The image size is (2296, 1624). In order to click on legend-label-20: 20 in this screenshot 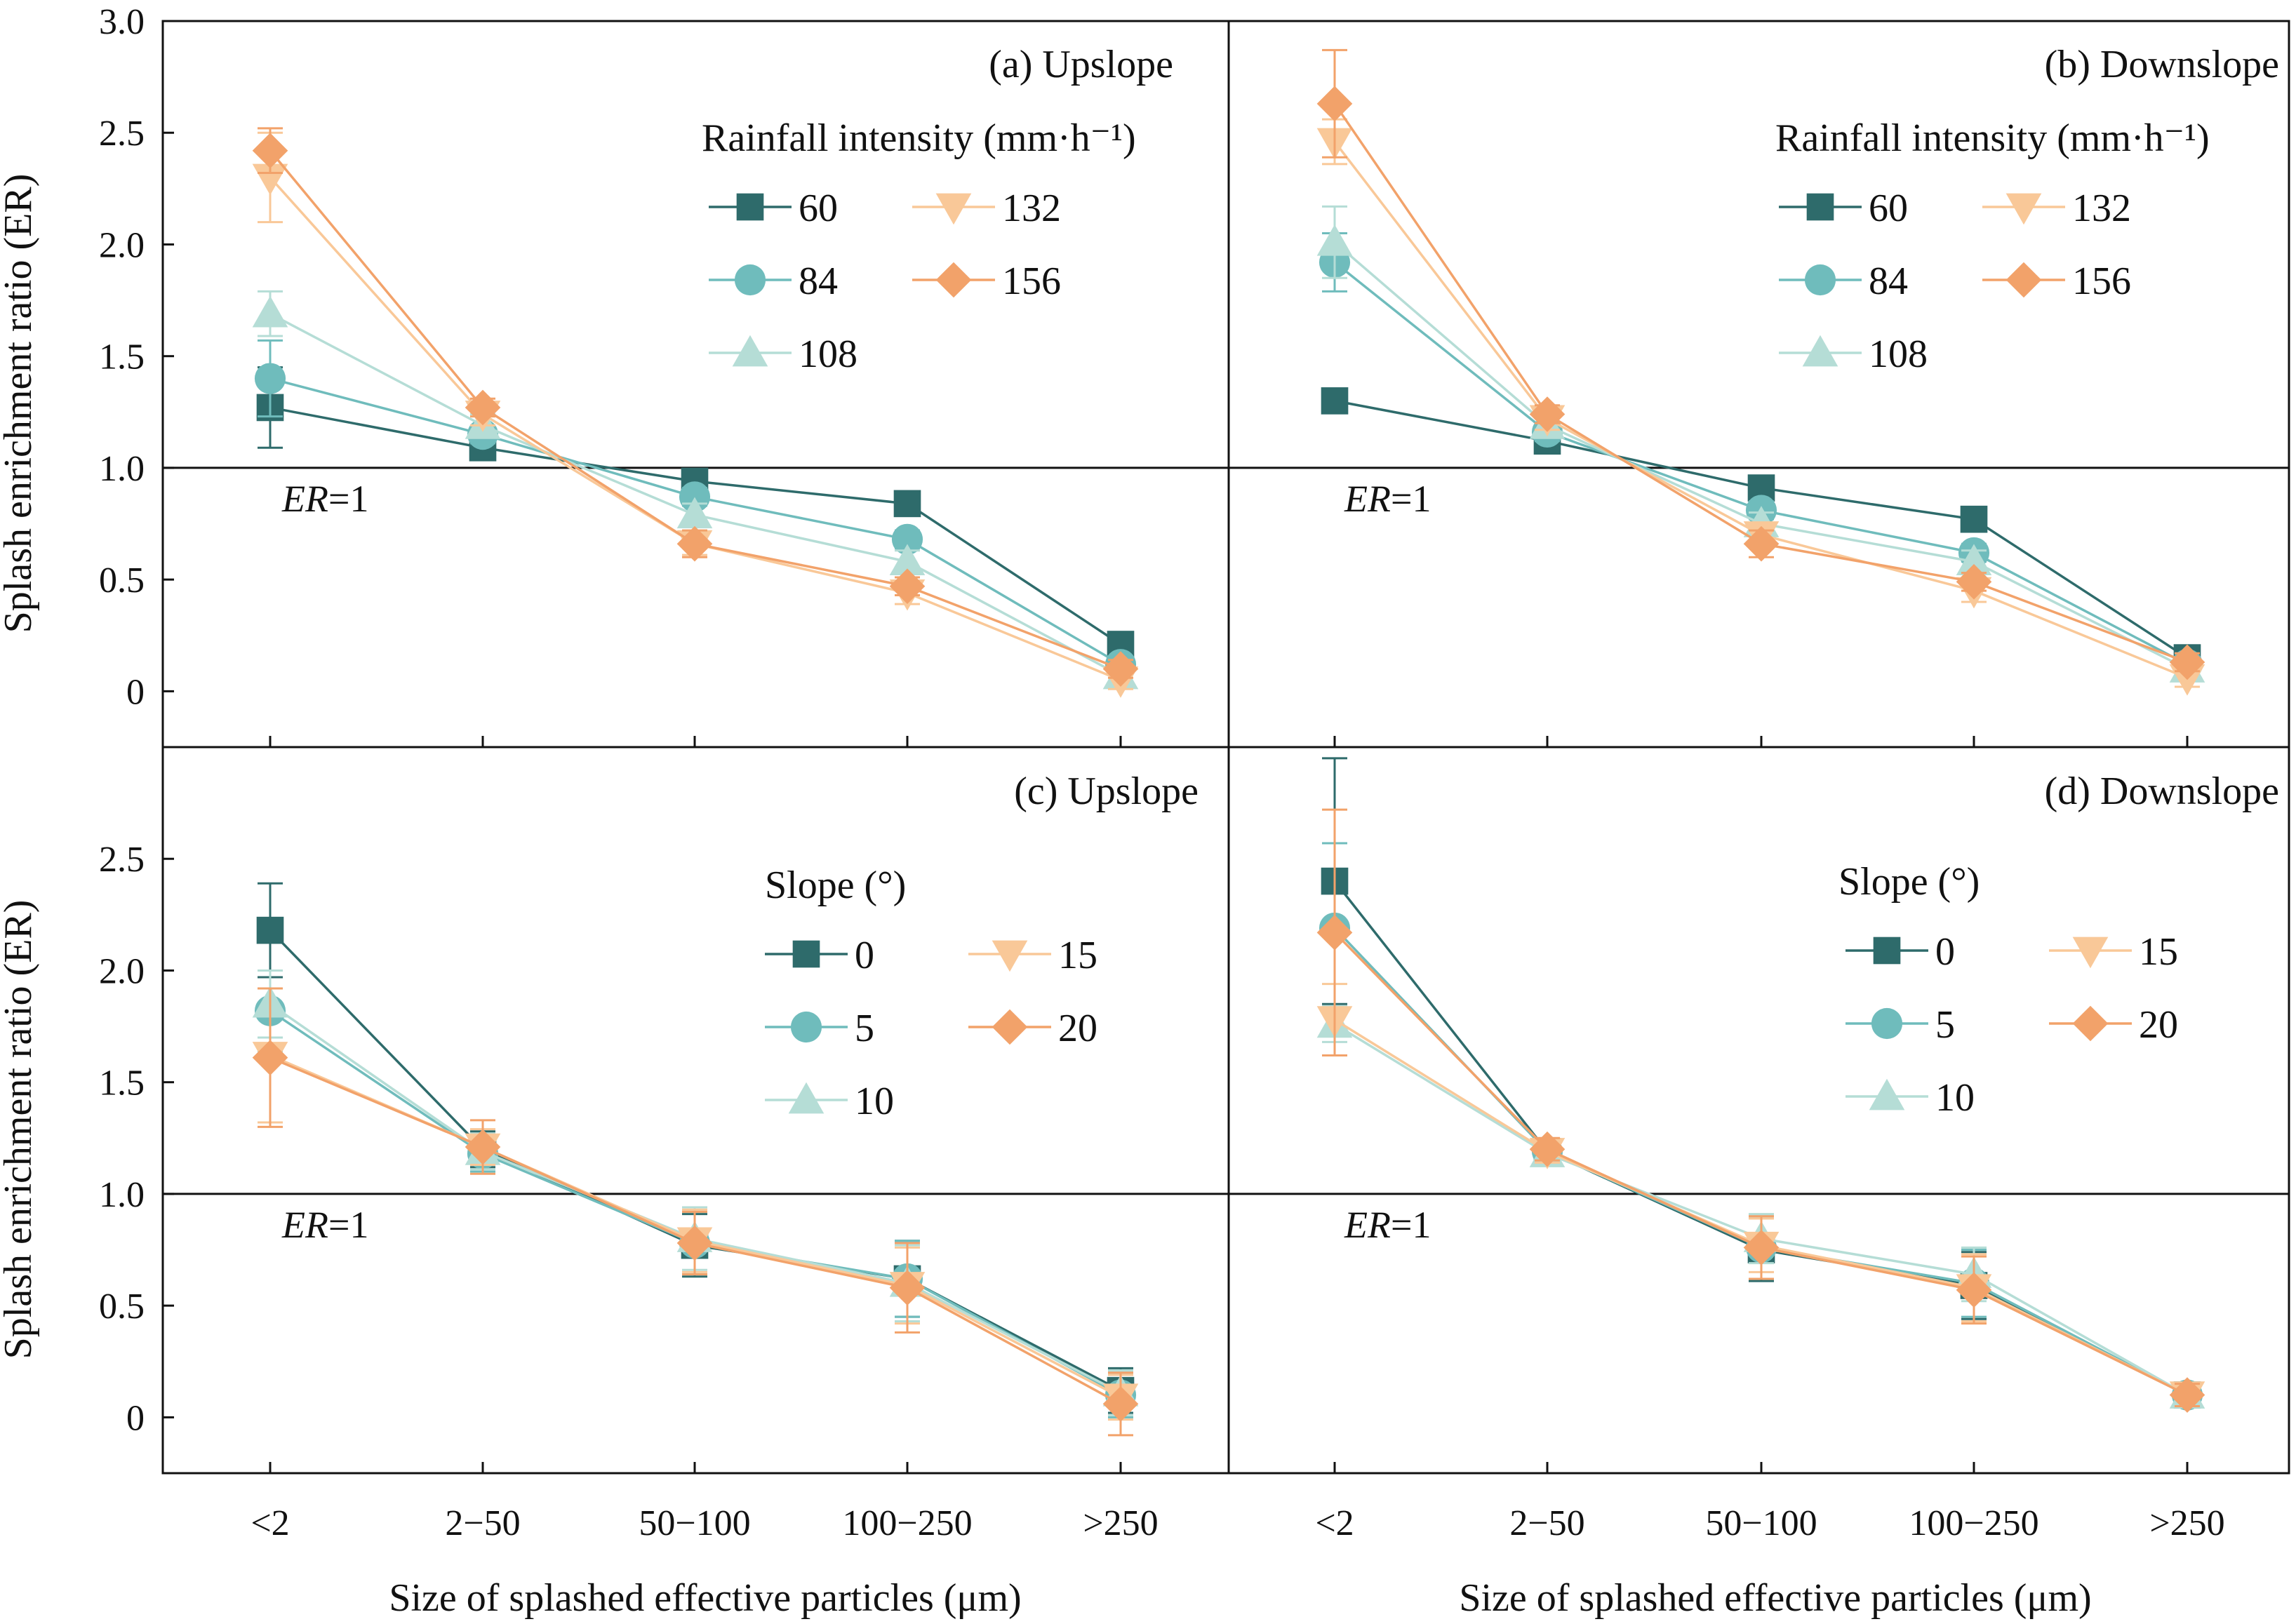, I will do `click(1077, 1028)`.